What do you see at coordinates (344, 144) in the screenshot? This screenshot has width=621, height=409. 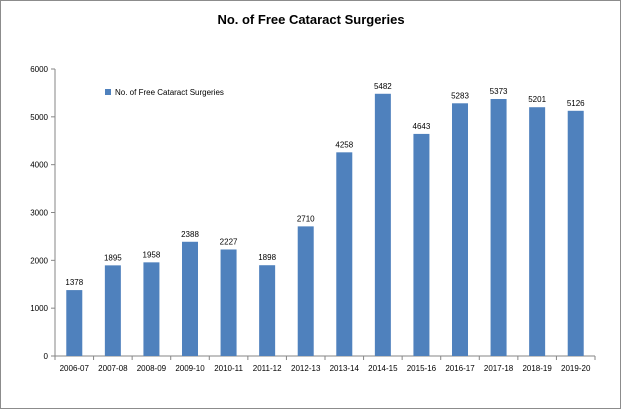 I see `bar-value-label: 4258` at bounding box center [344, 144].